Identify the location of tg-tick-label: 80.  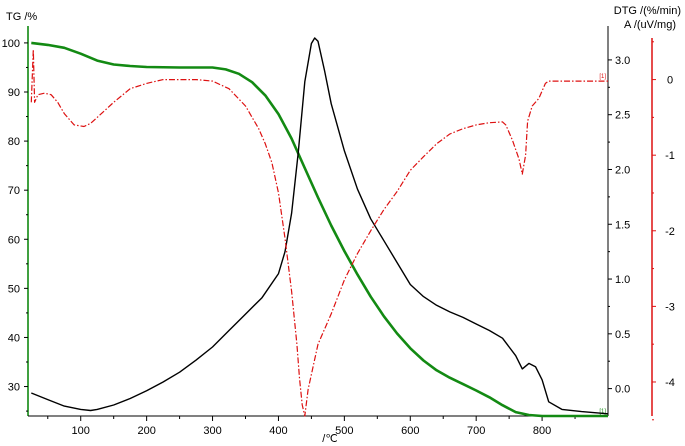
(14, 142).